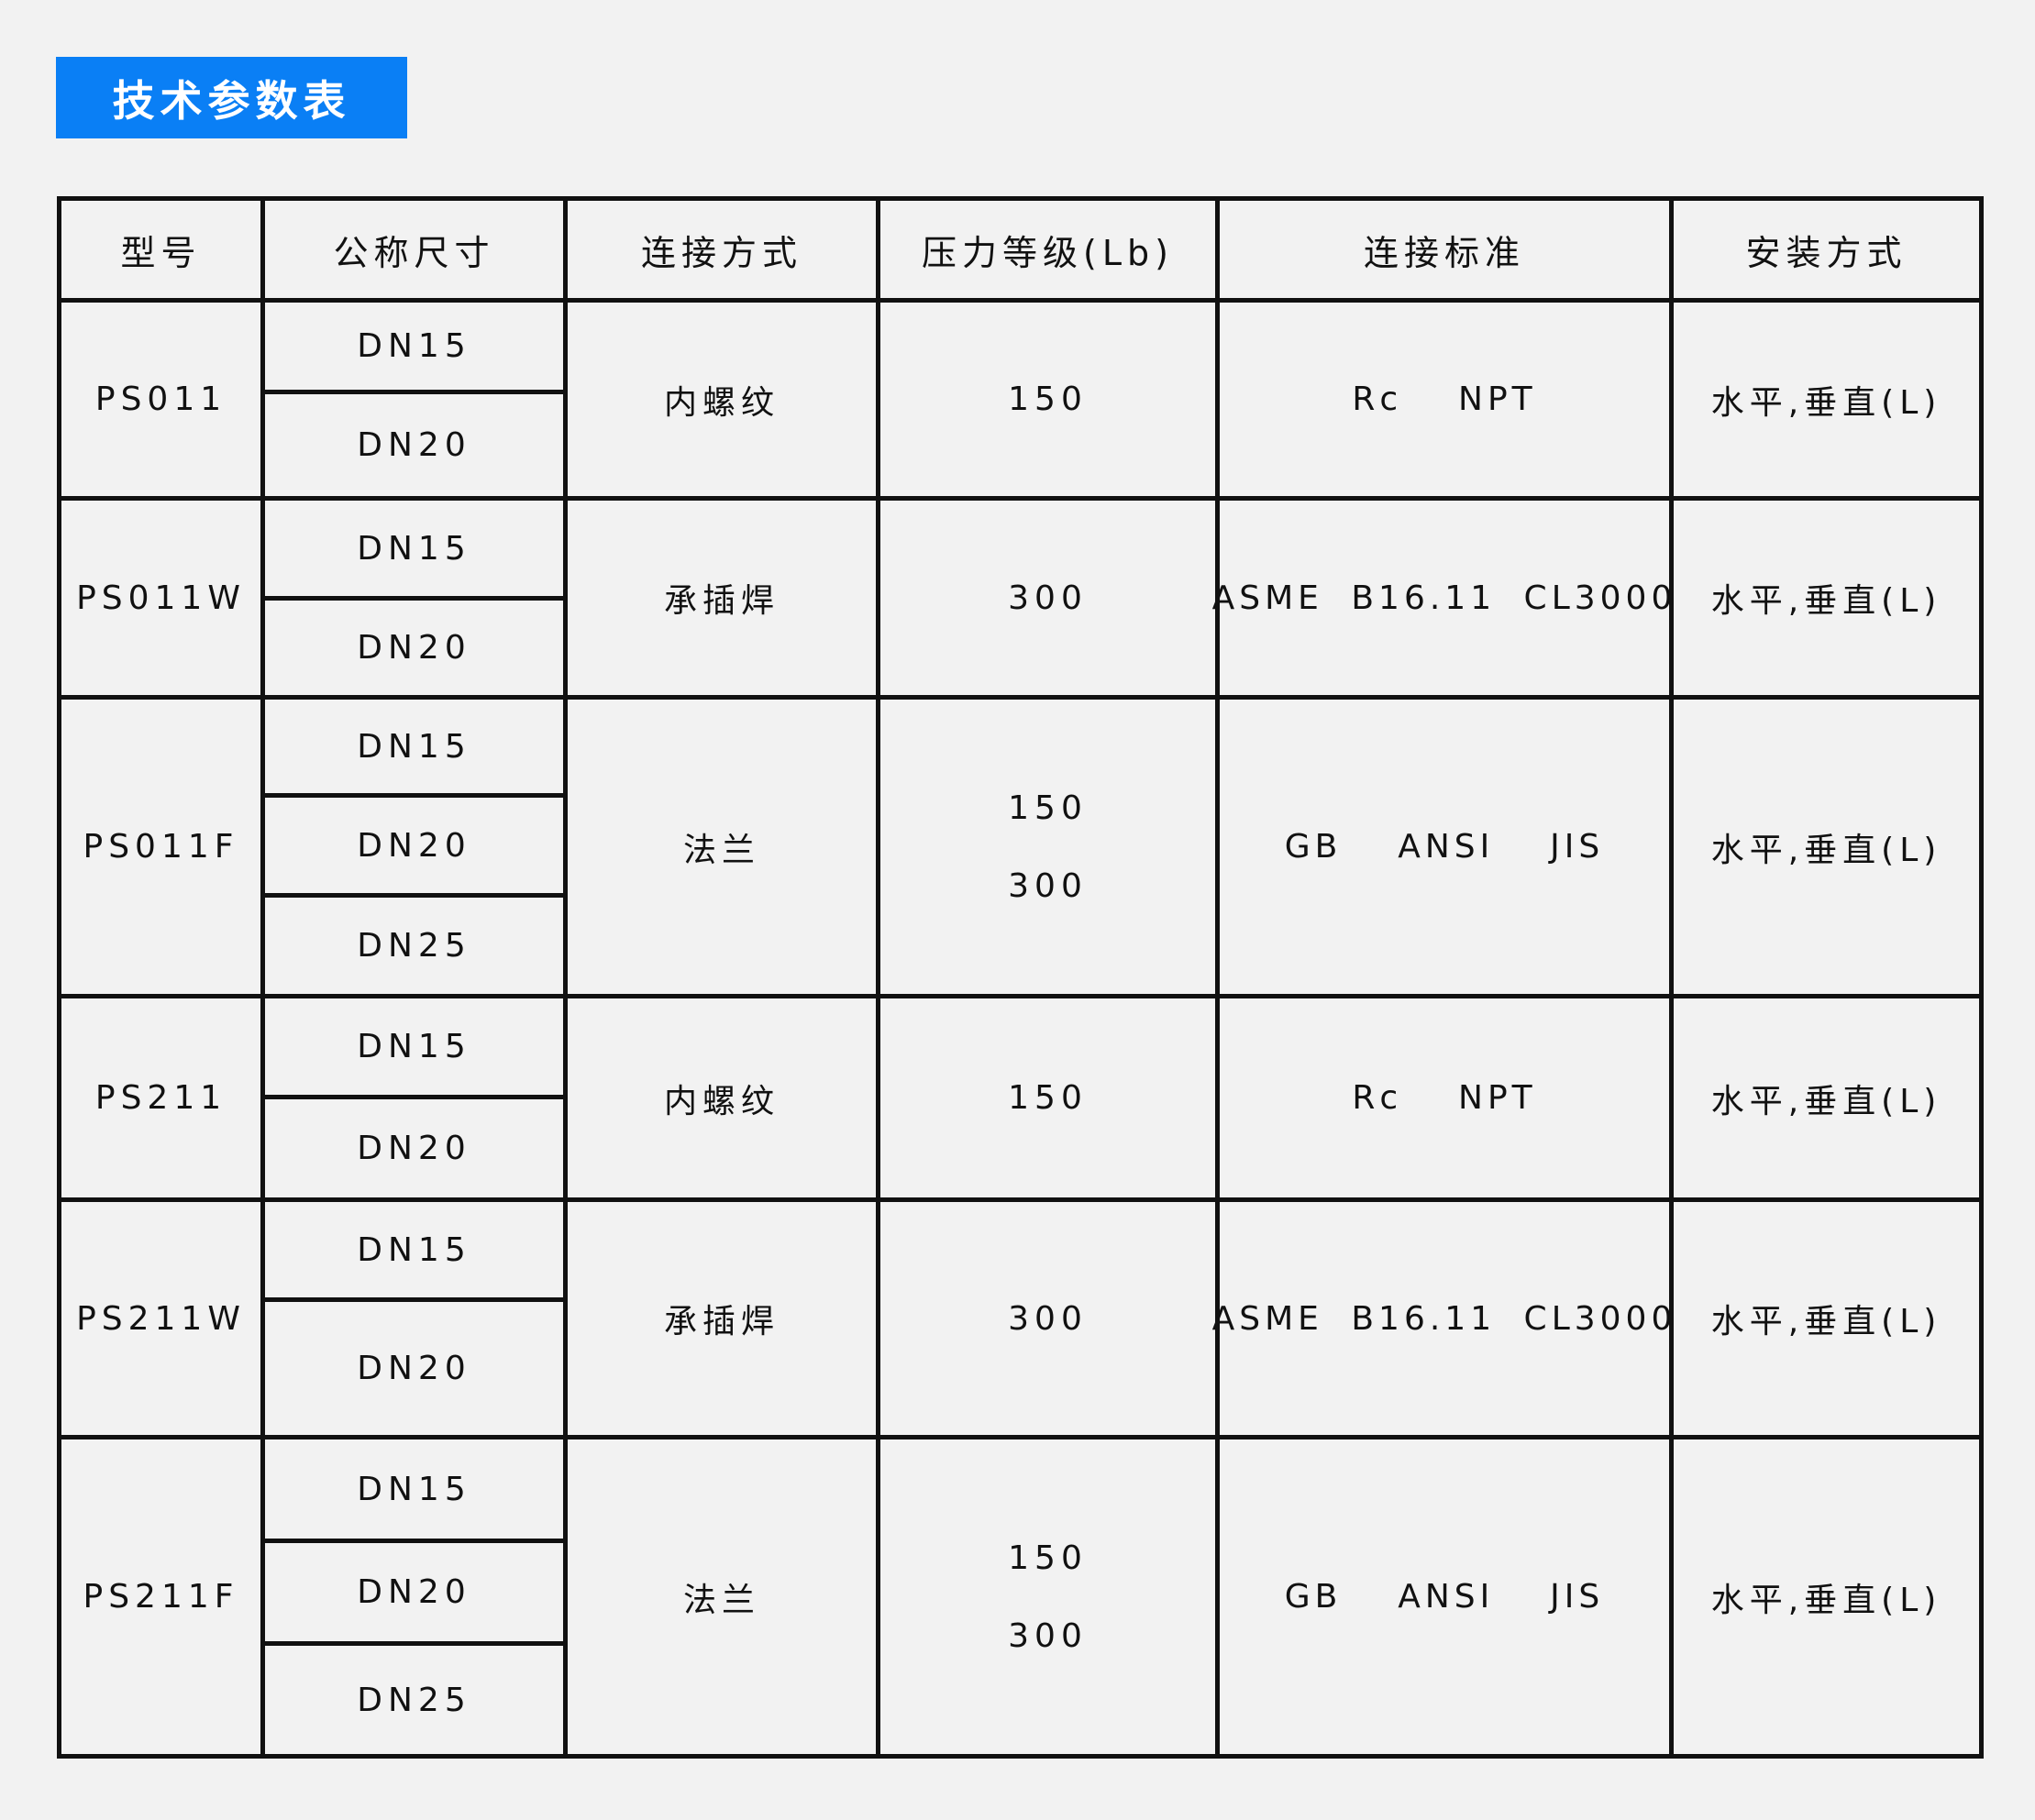 Image resolution: width=2035 pixels, height=1820 pixels. I want to click on model-cell: PS011F, so click(163, 849).